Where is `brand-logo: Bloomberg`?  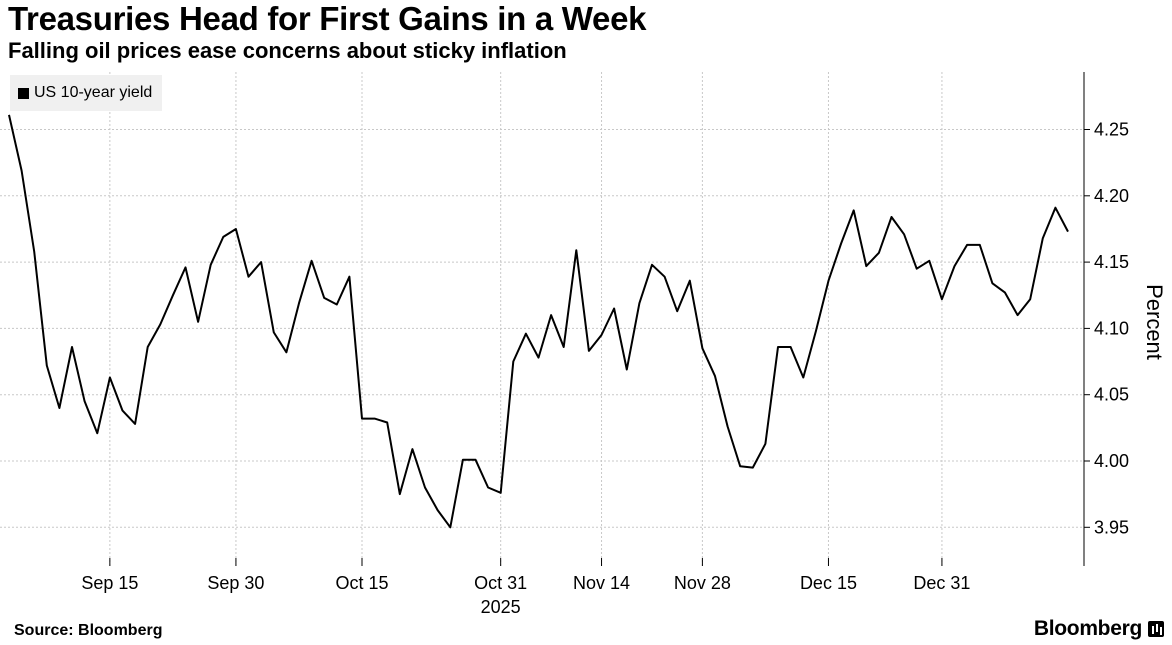 brand-logo: Bloomberg is located at coordinates (1099, 629).